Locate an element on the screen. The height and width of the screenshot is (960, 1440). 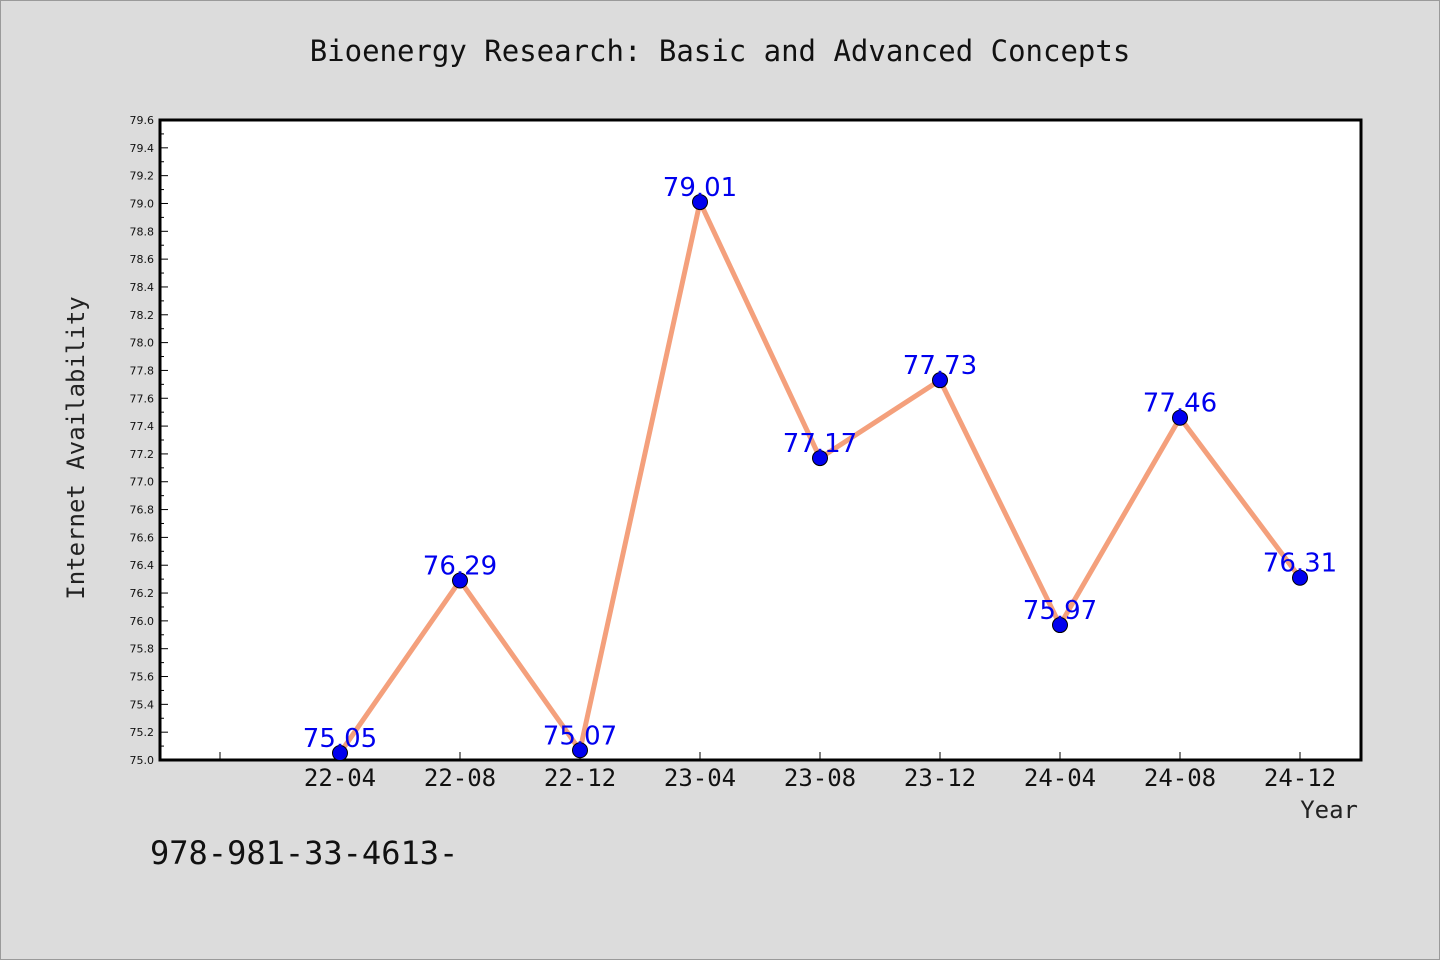
data-label: 76.31 is located at coordinates (1300, 564).